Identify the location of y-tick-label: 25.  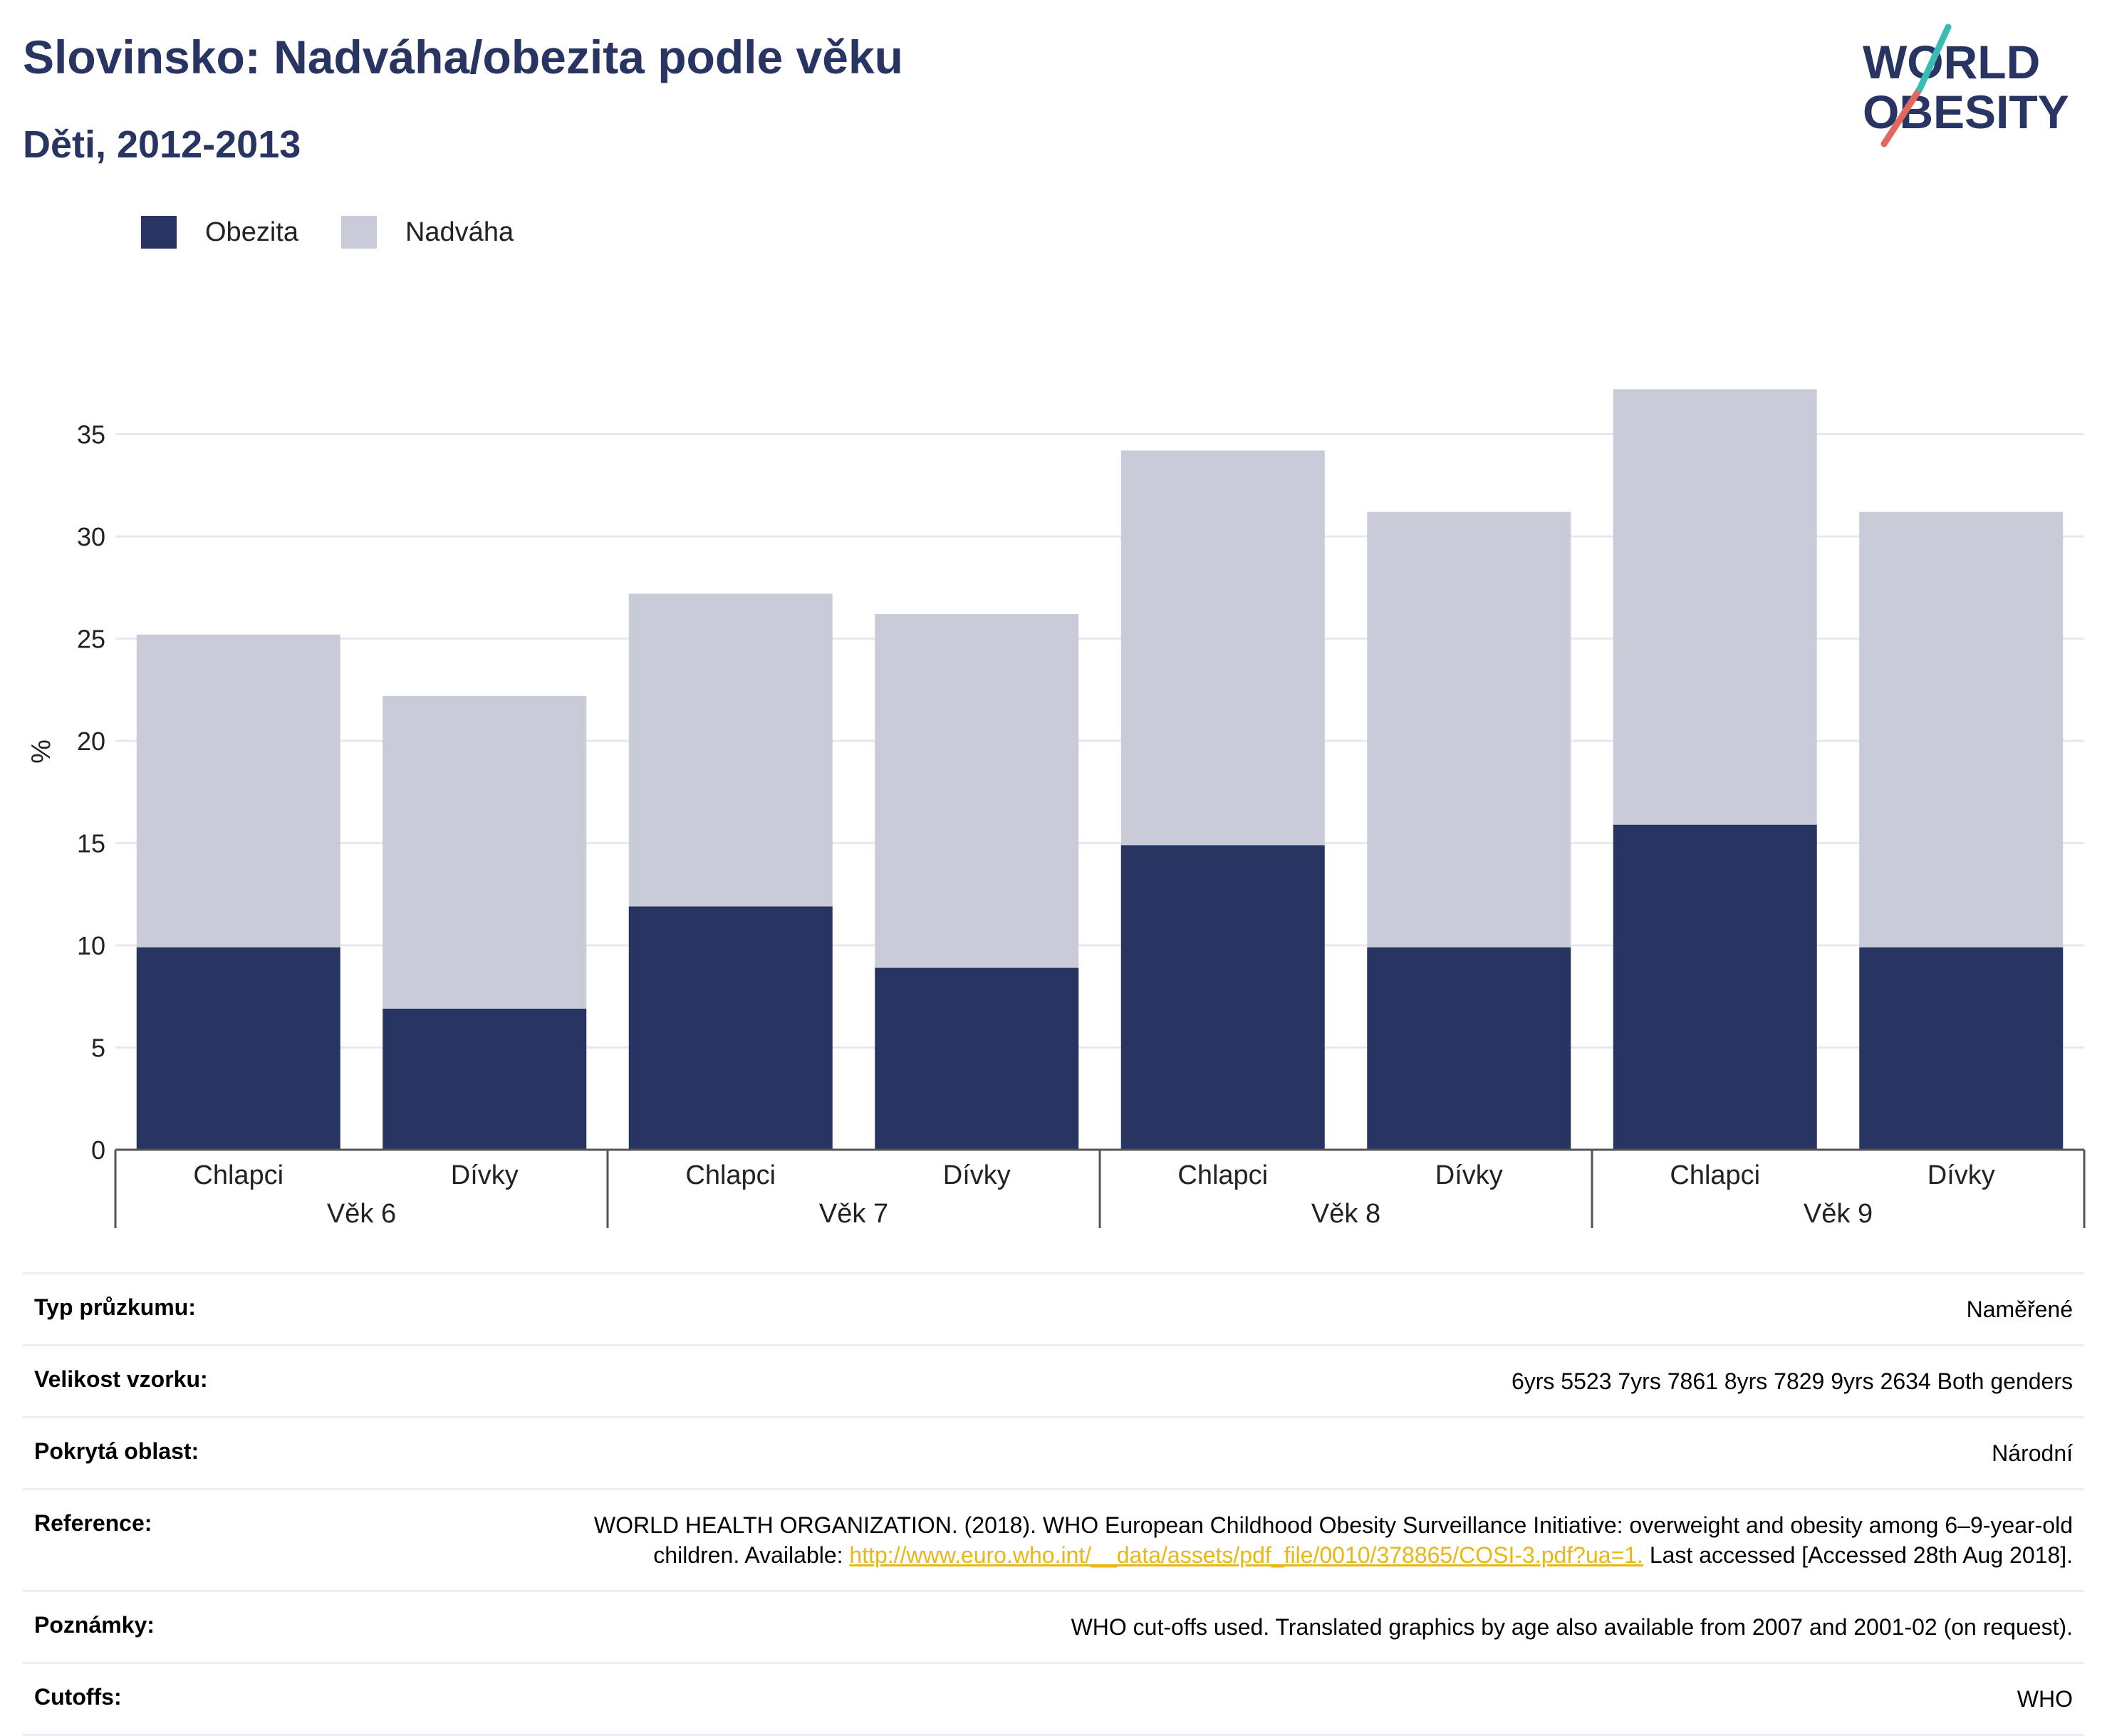
(91, 639).